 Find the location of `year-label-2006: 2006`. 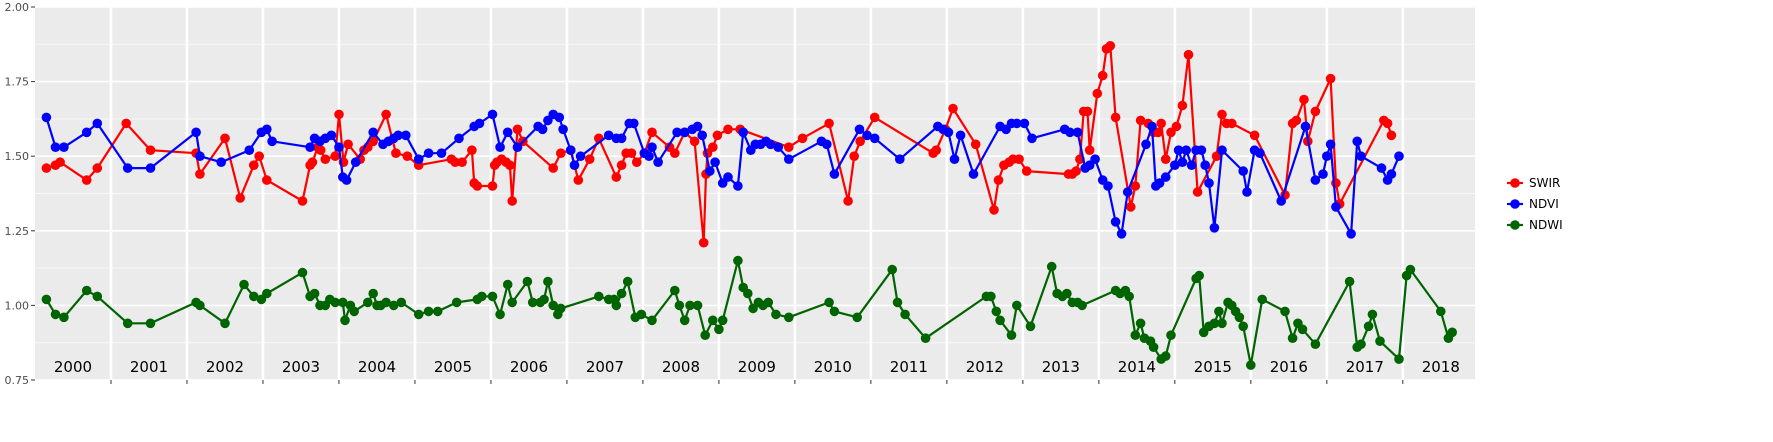

year-label-2006: 2006 is located at coordinates (529, 367).